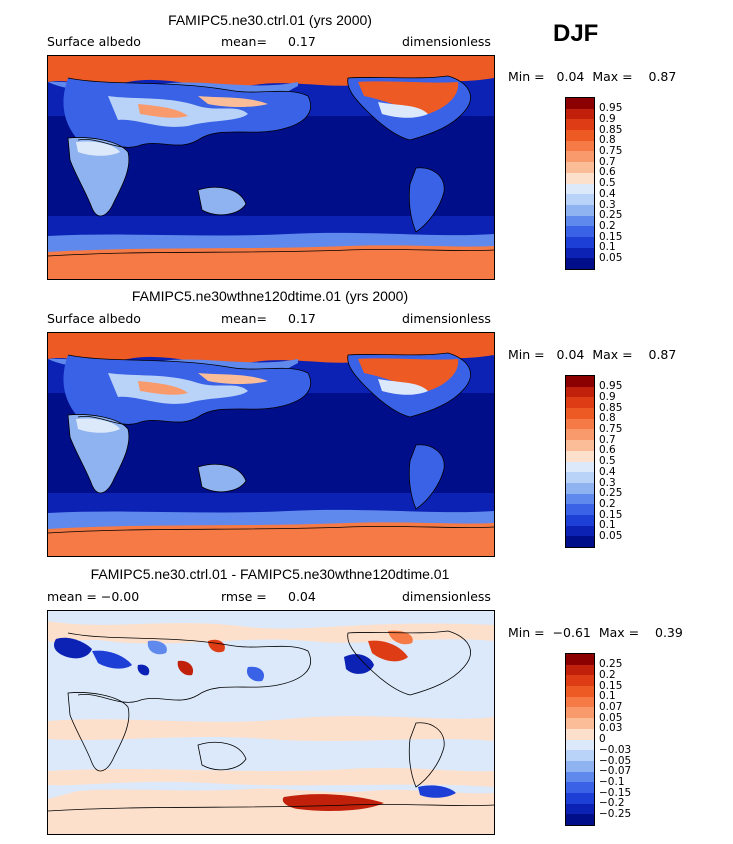 This screenshot has width=733, height=844. I want to click on colorbar-level-label: 0.3, so click(607, 204).